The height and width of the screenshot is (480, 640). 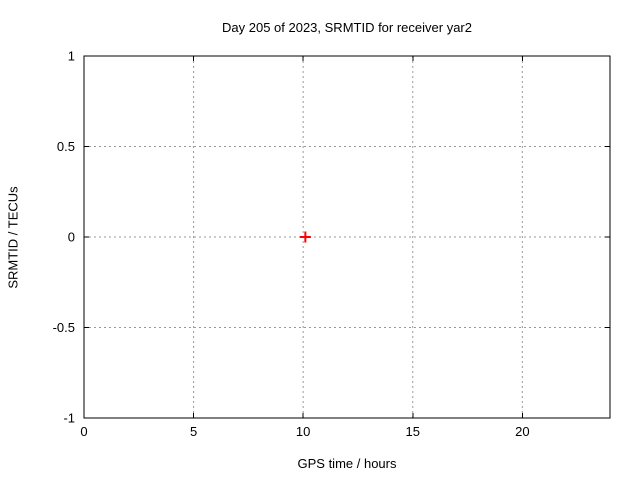 I want to click on y-tick-label: -0.5, so click(x=64, y=327).